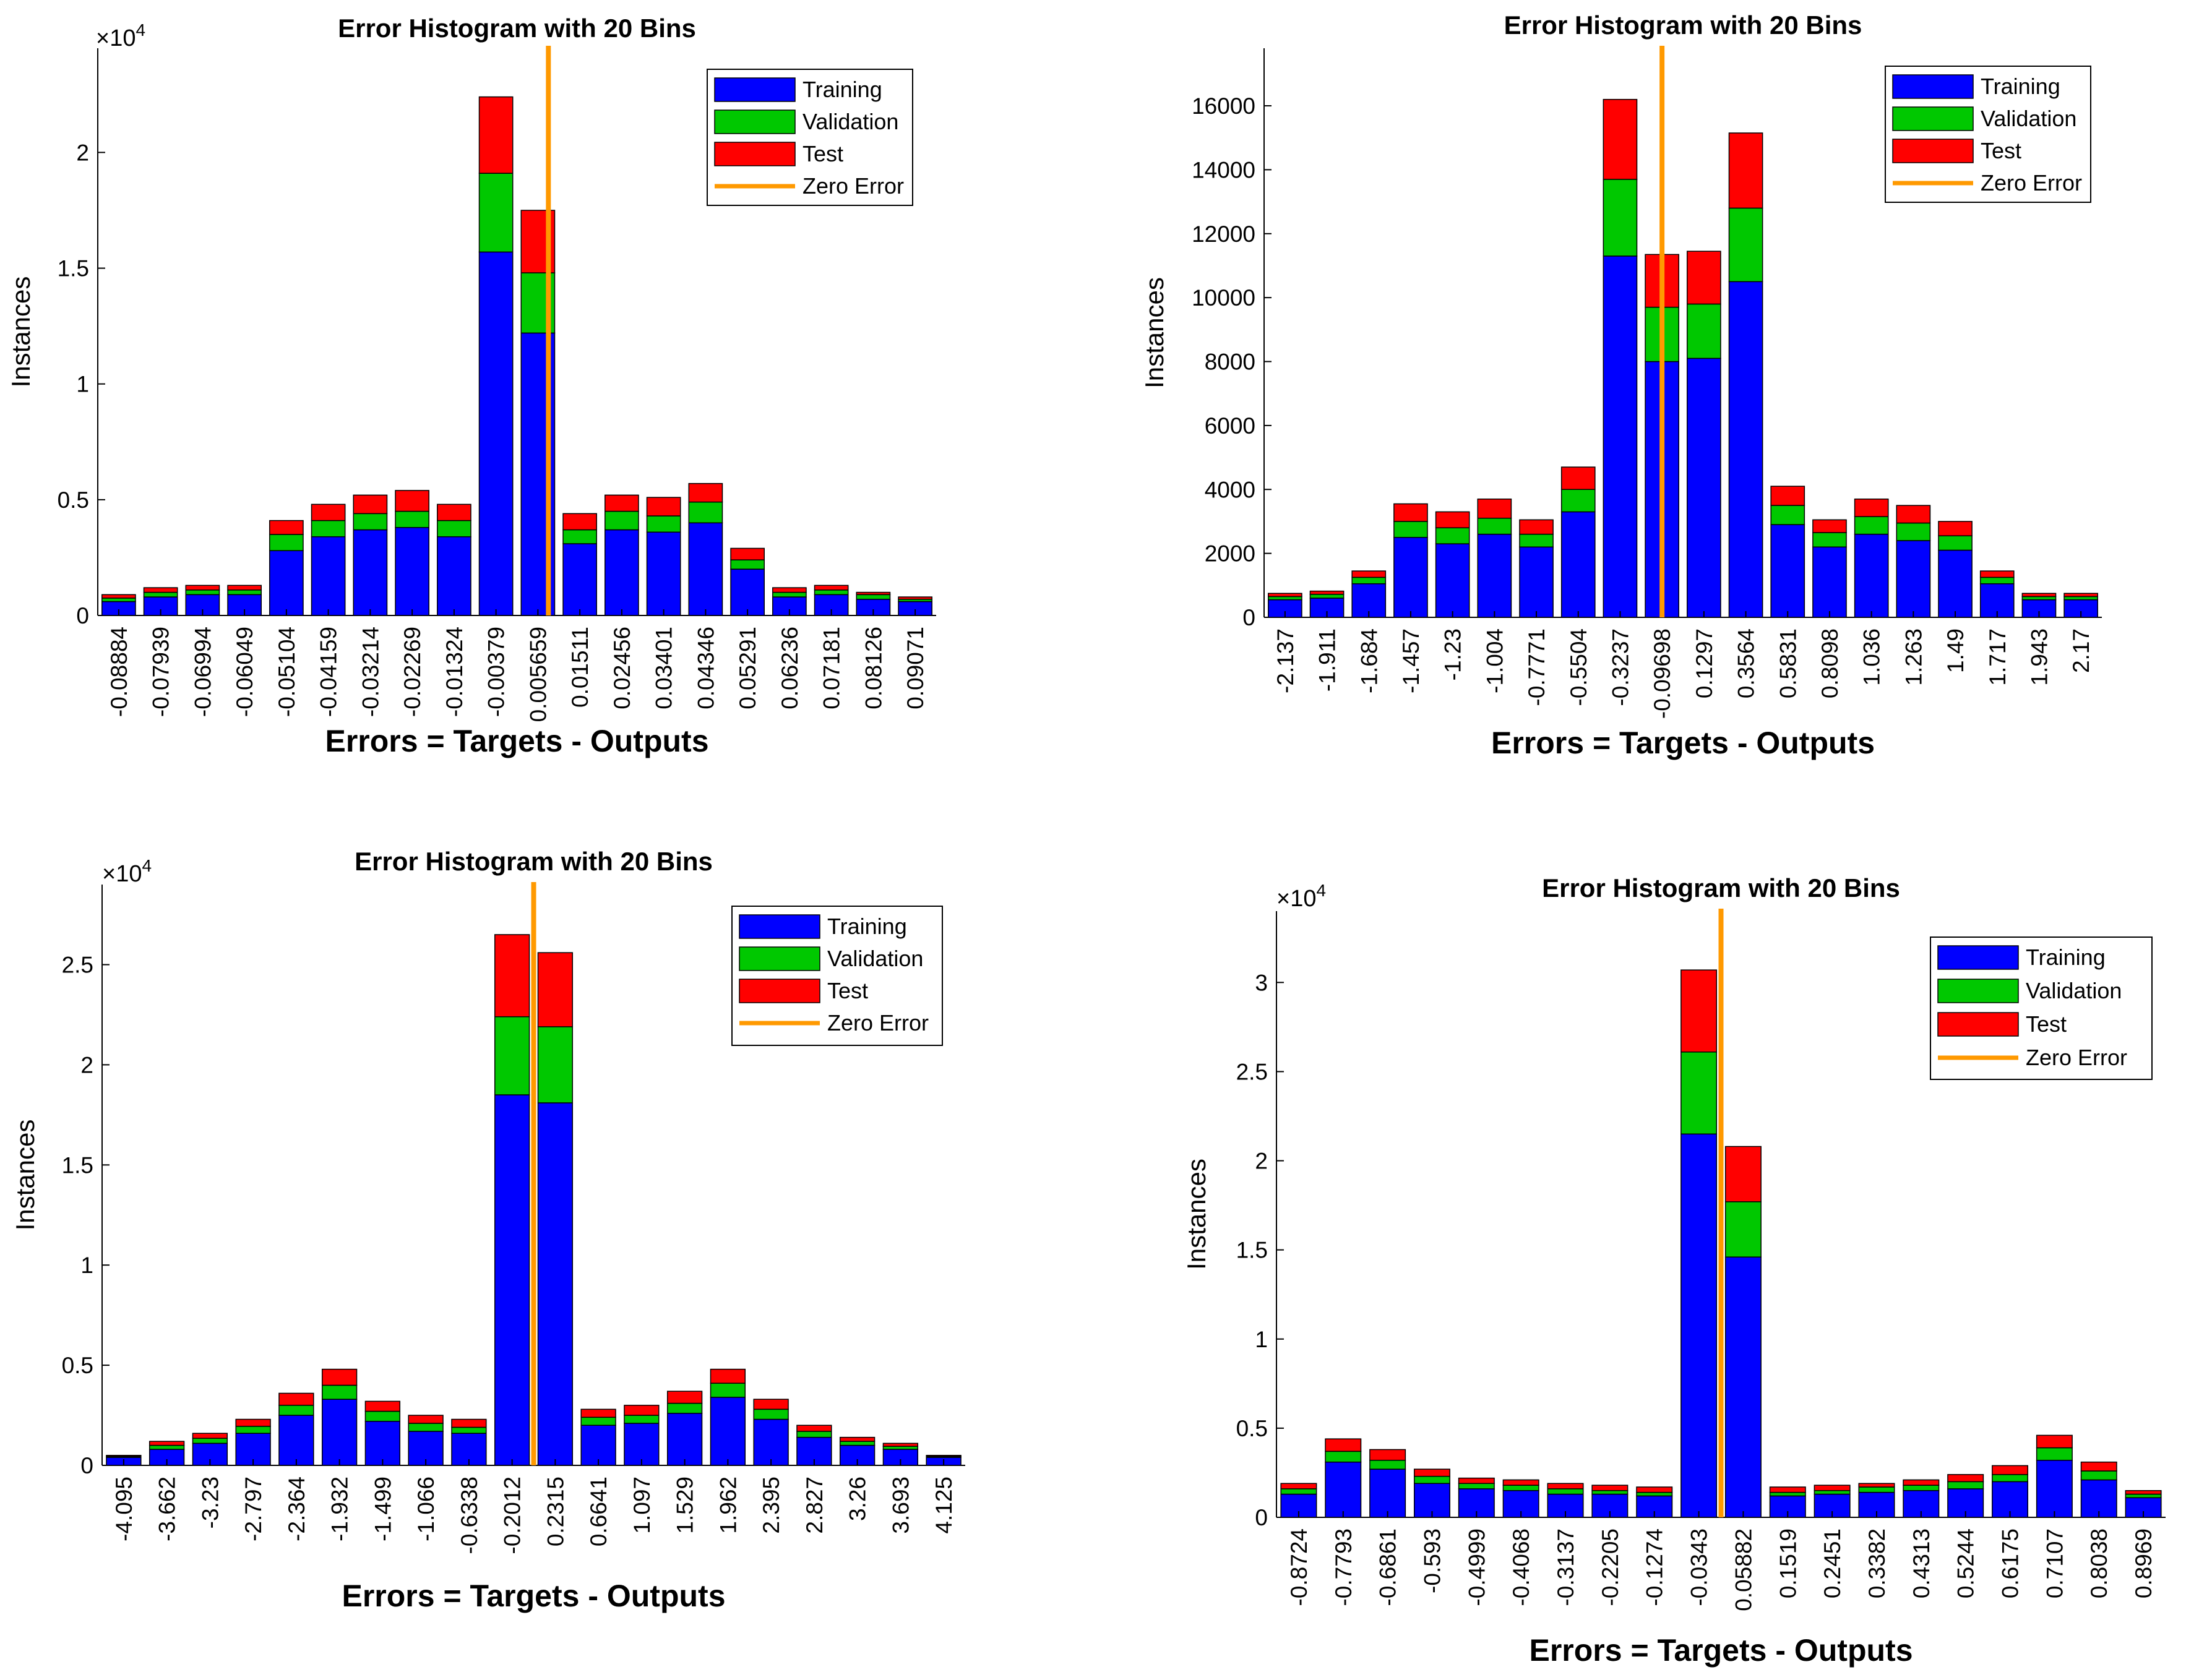 This screenshot has width=2186, height=1680. Describe the element at coordinates (728, 1505) in the screenshot. I see `x-tick-label: 1.962` at that location.